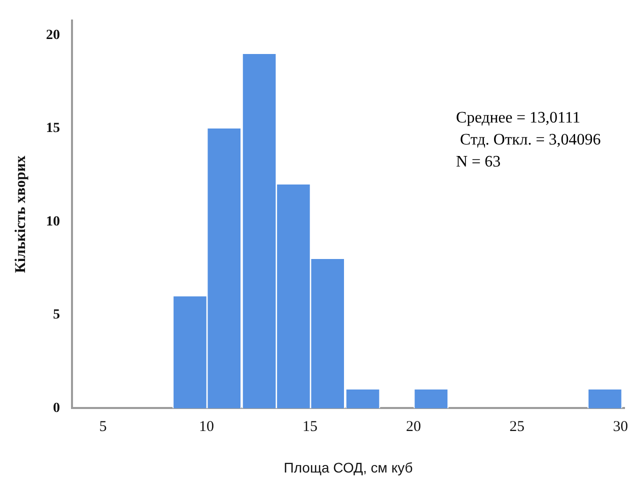 The height and width of the screenshot is (491, 638). Describe the element at coordinates (518, 118) in the screenshot. I see `annotation: Среднее = 13,0111` at that location.